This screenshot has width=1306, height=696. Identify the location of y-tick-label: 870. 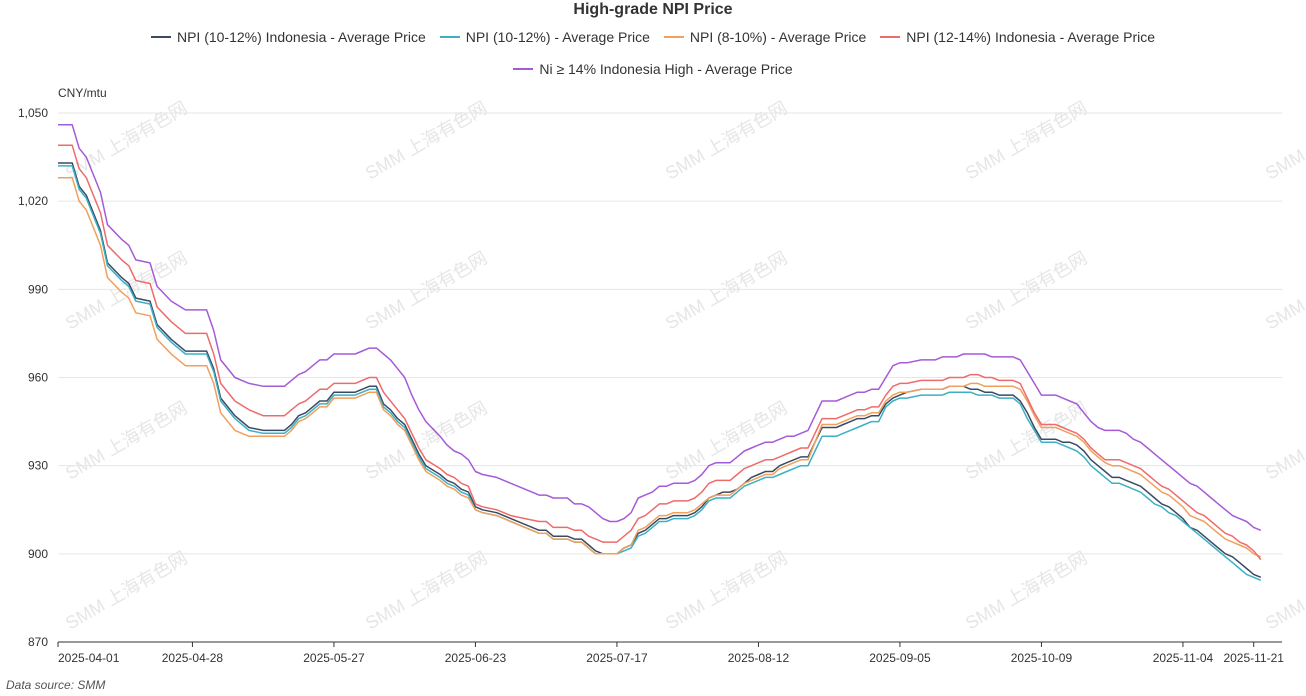
(38, 642).